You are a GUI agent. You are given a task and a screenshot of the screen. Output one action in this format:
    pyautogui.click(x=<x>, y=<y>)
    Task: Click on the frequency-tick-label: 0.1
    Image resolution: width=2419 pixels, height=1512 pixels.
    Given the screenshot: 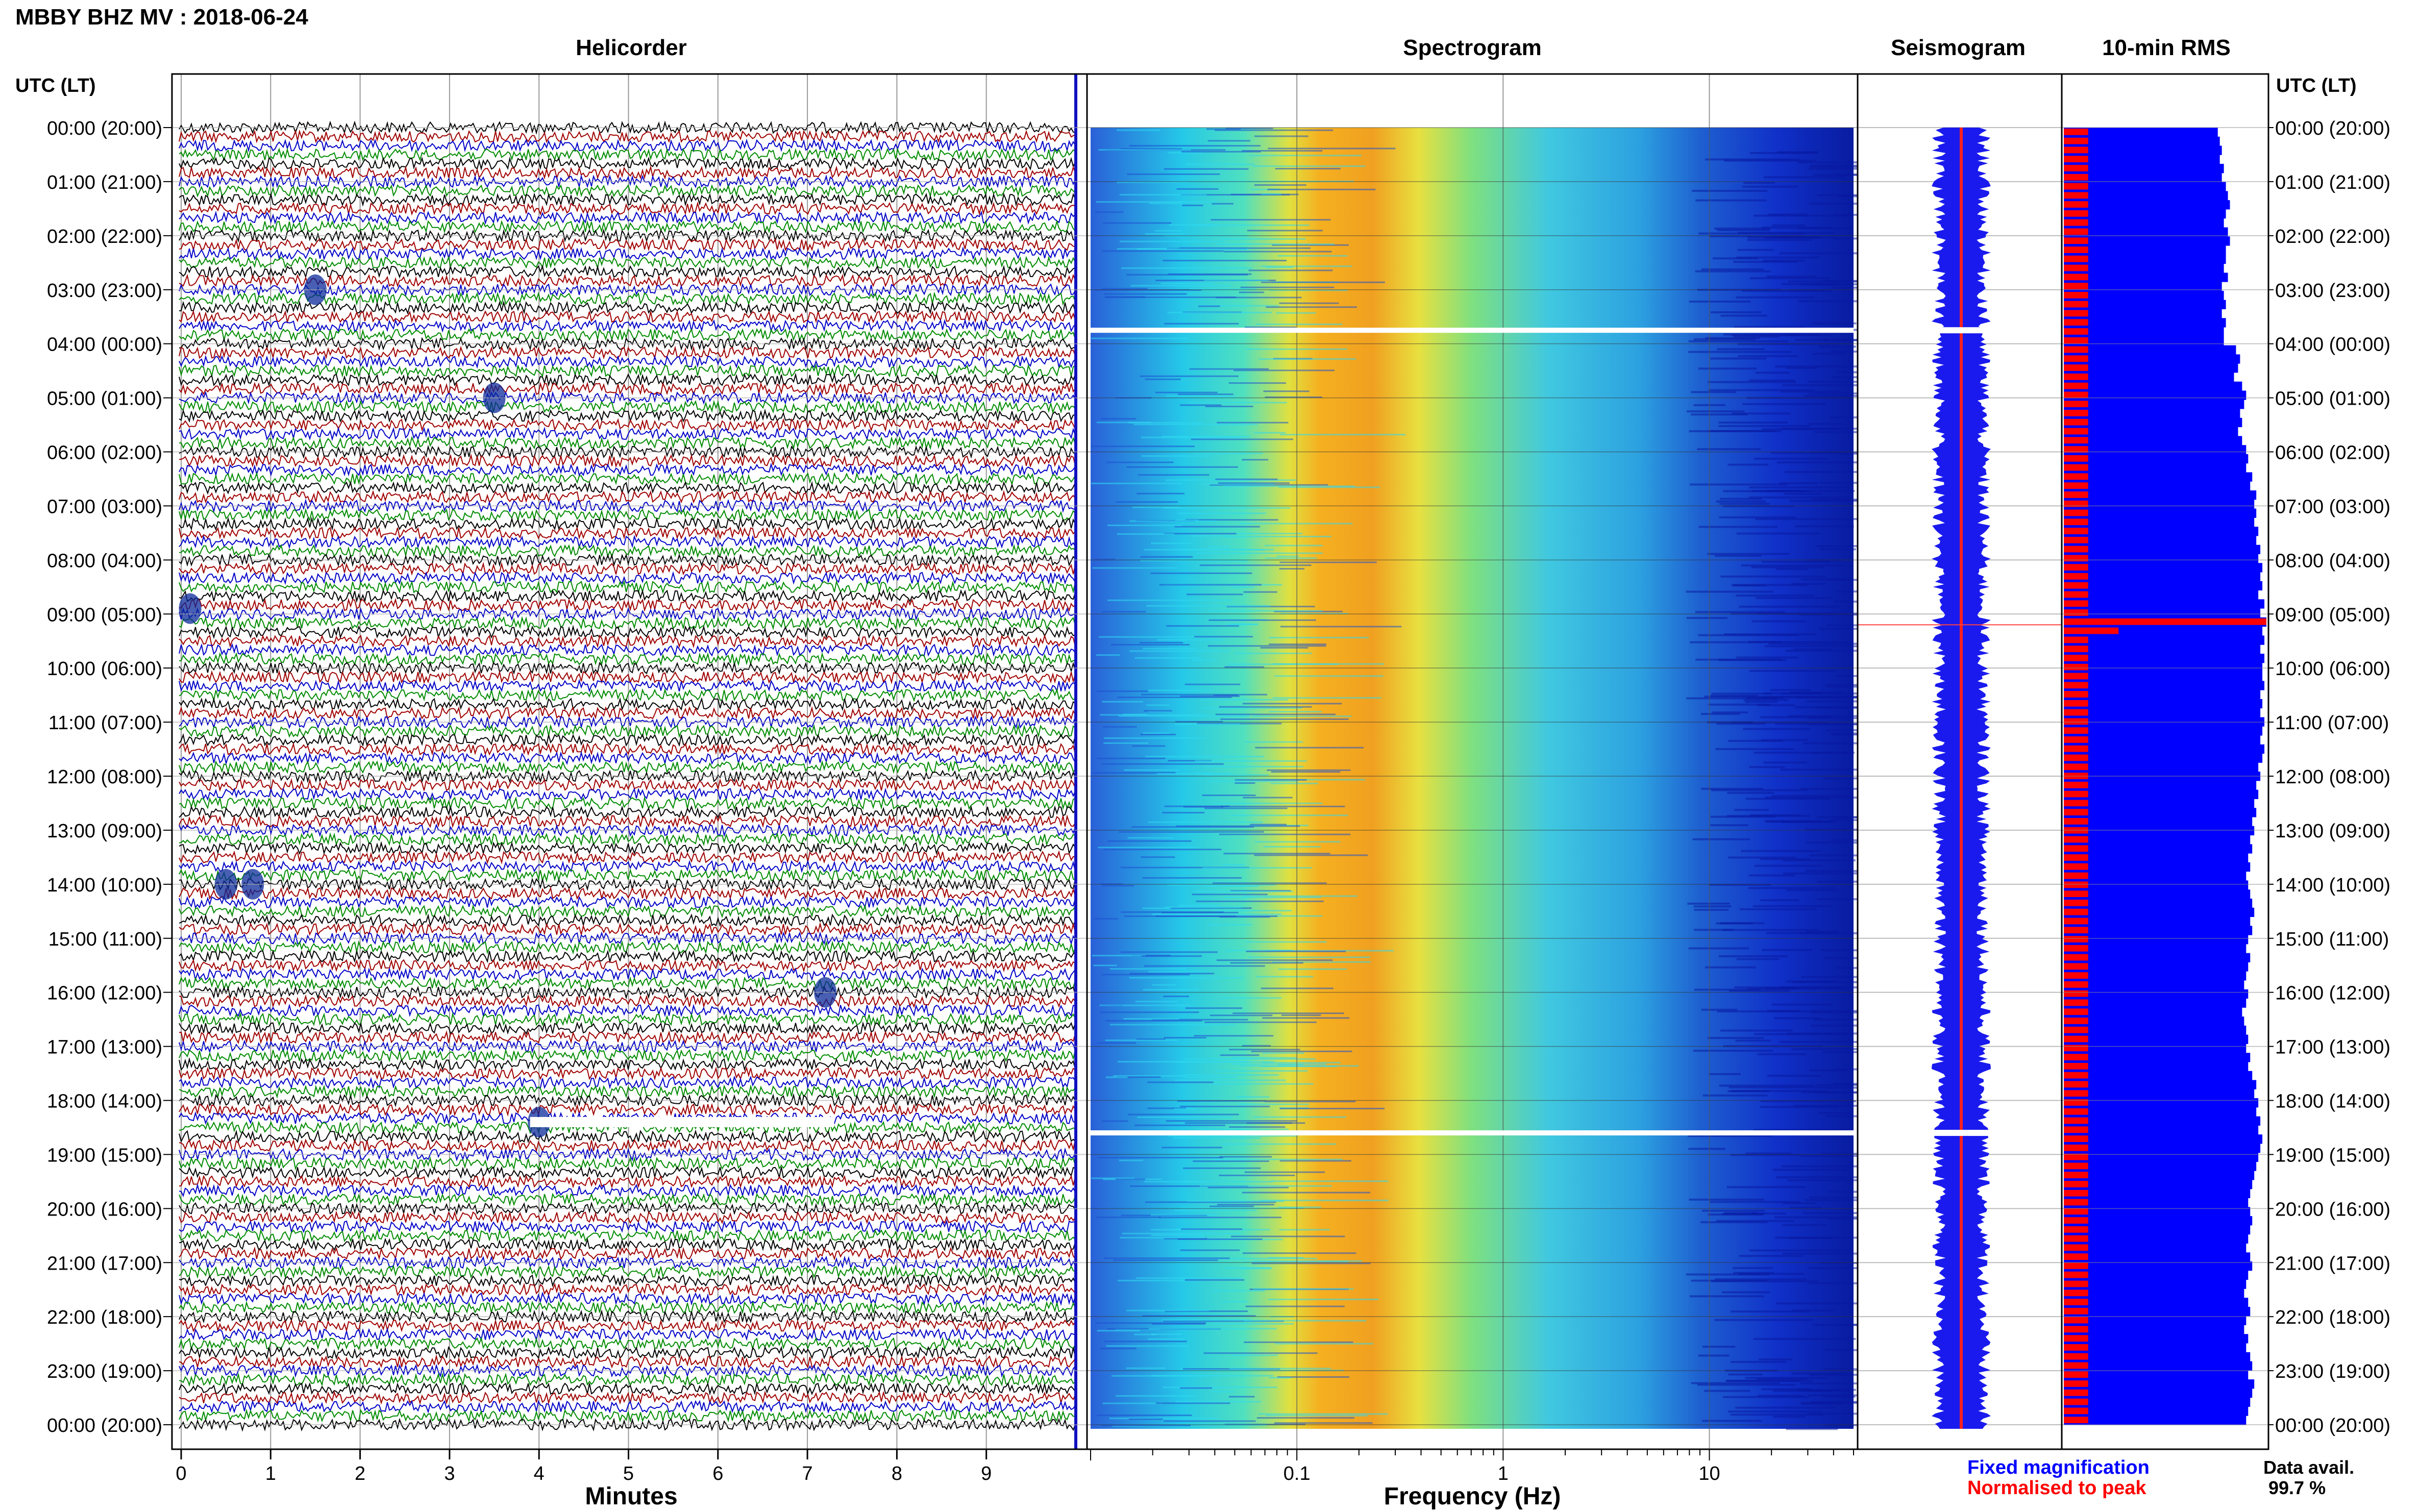 What is the action you would take?
    pyautogui.click(x=1297, y=1473)
    